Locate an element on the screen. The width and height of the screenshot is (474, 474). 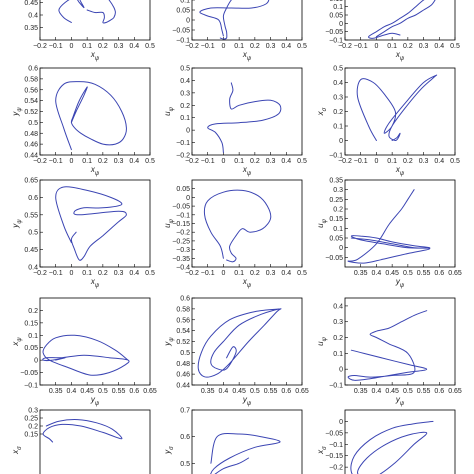
x-axis-label: yψ is located at coordinates (247, 401).